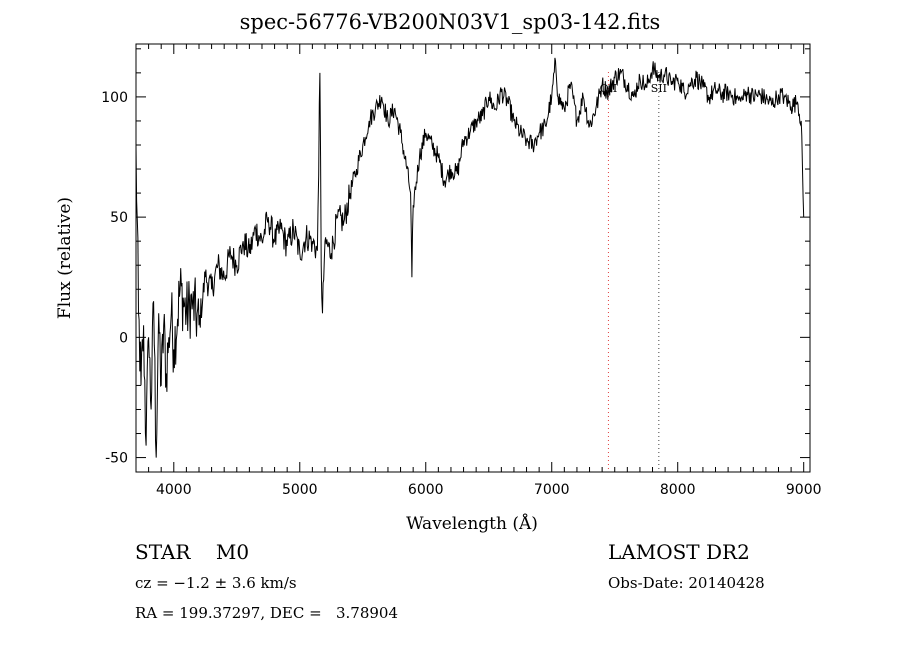  I want to click on y-tick-label: 0, so click(123, 338).